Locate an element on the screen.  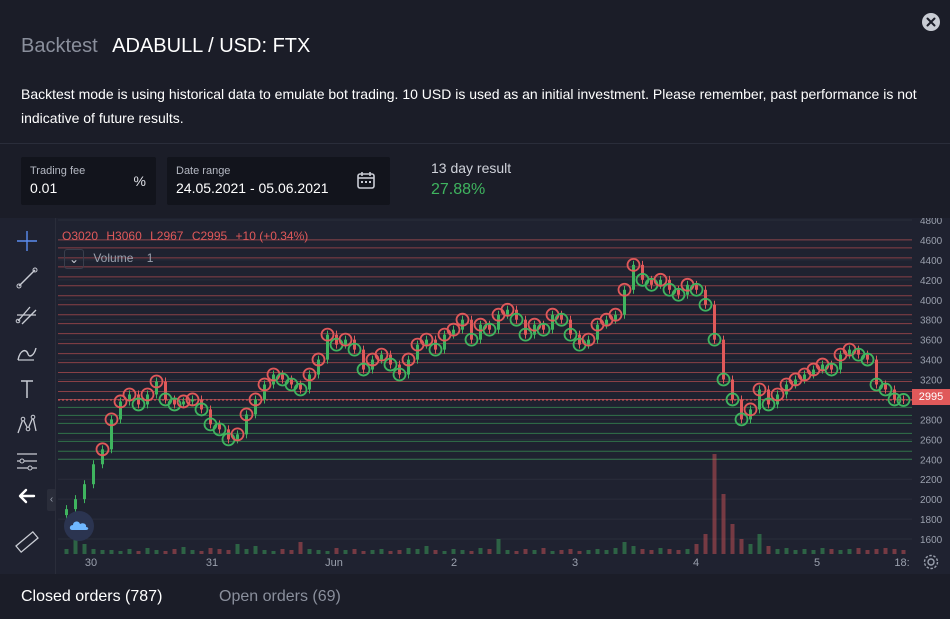
trend-line-tool is located at coordinates (27, 278).